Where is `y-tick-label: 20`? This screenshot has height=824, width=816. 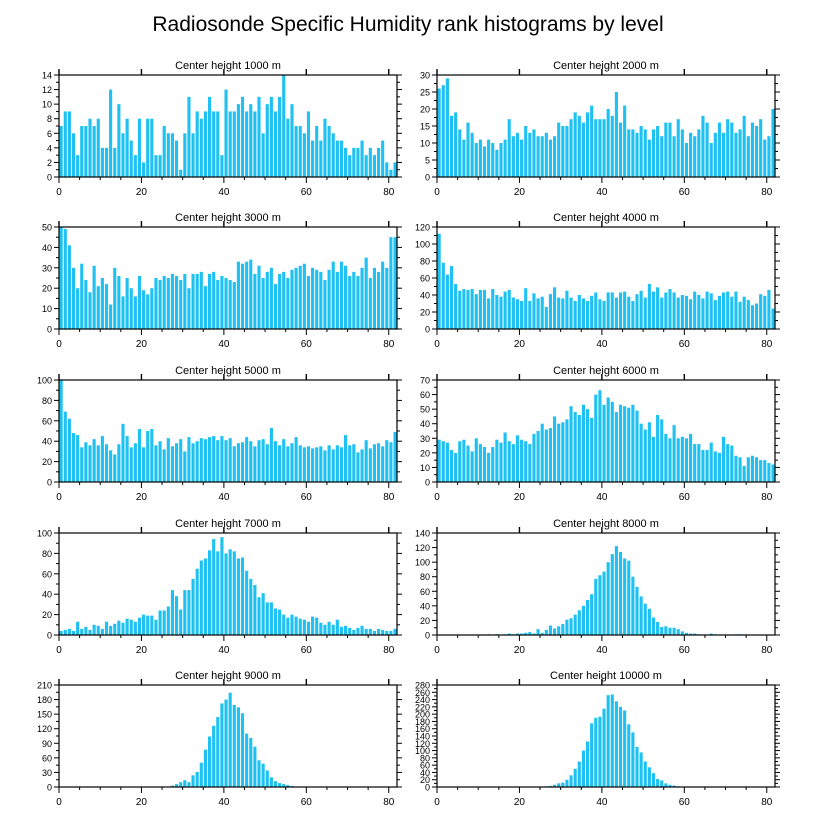
y-tick-label: 20 is located at coordinates (425, 110).